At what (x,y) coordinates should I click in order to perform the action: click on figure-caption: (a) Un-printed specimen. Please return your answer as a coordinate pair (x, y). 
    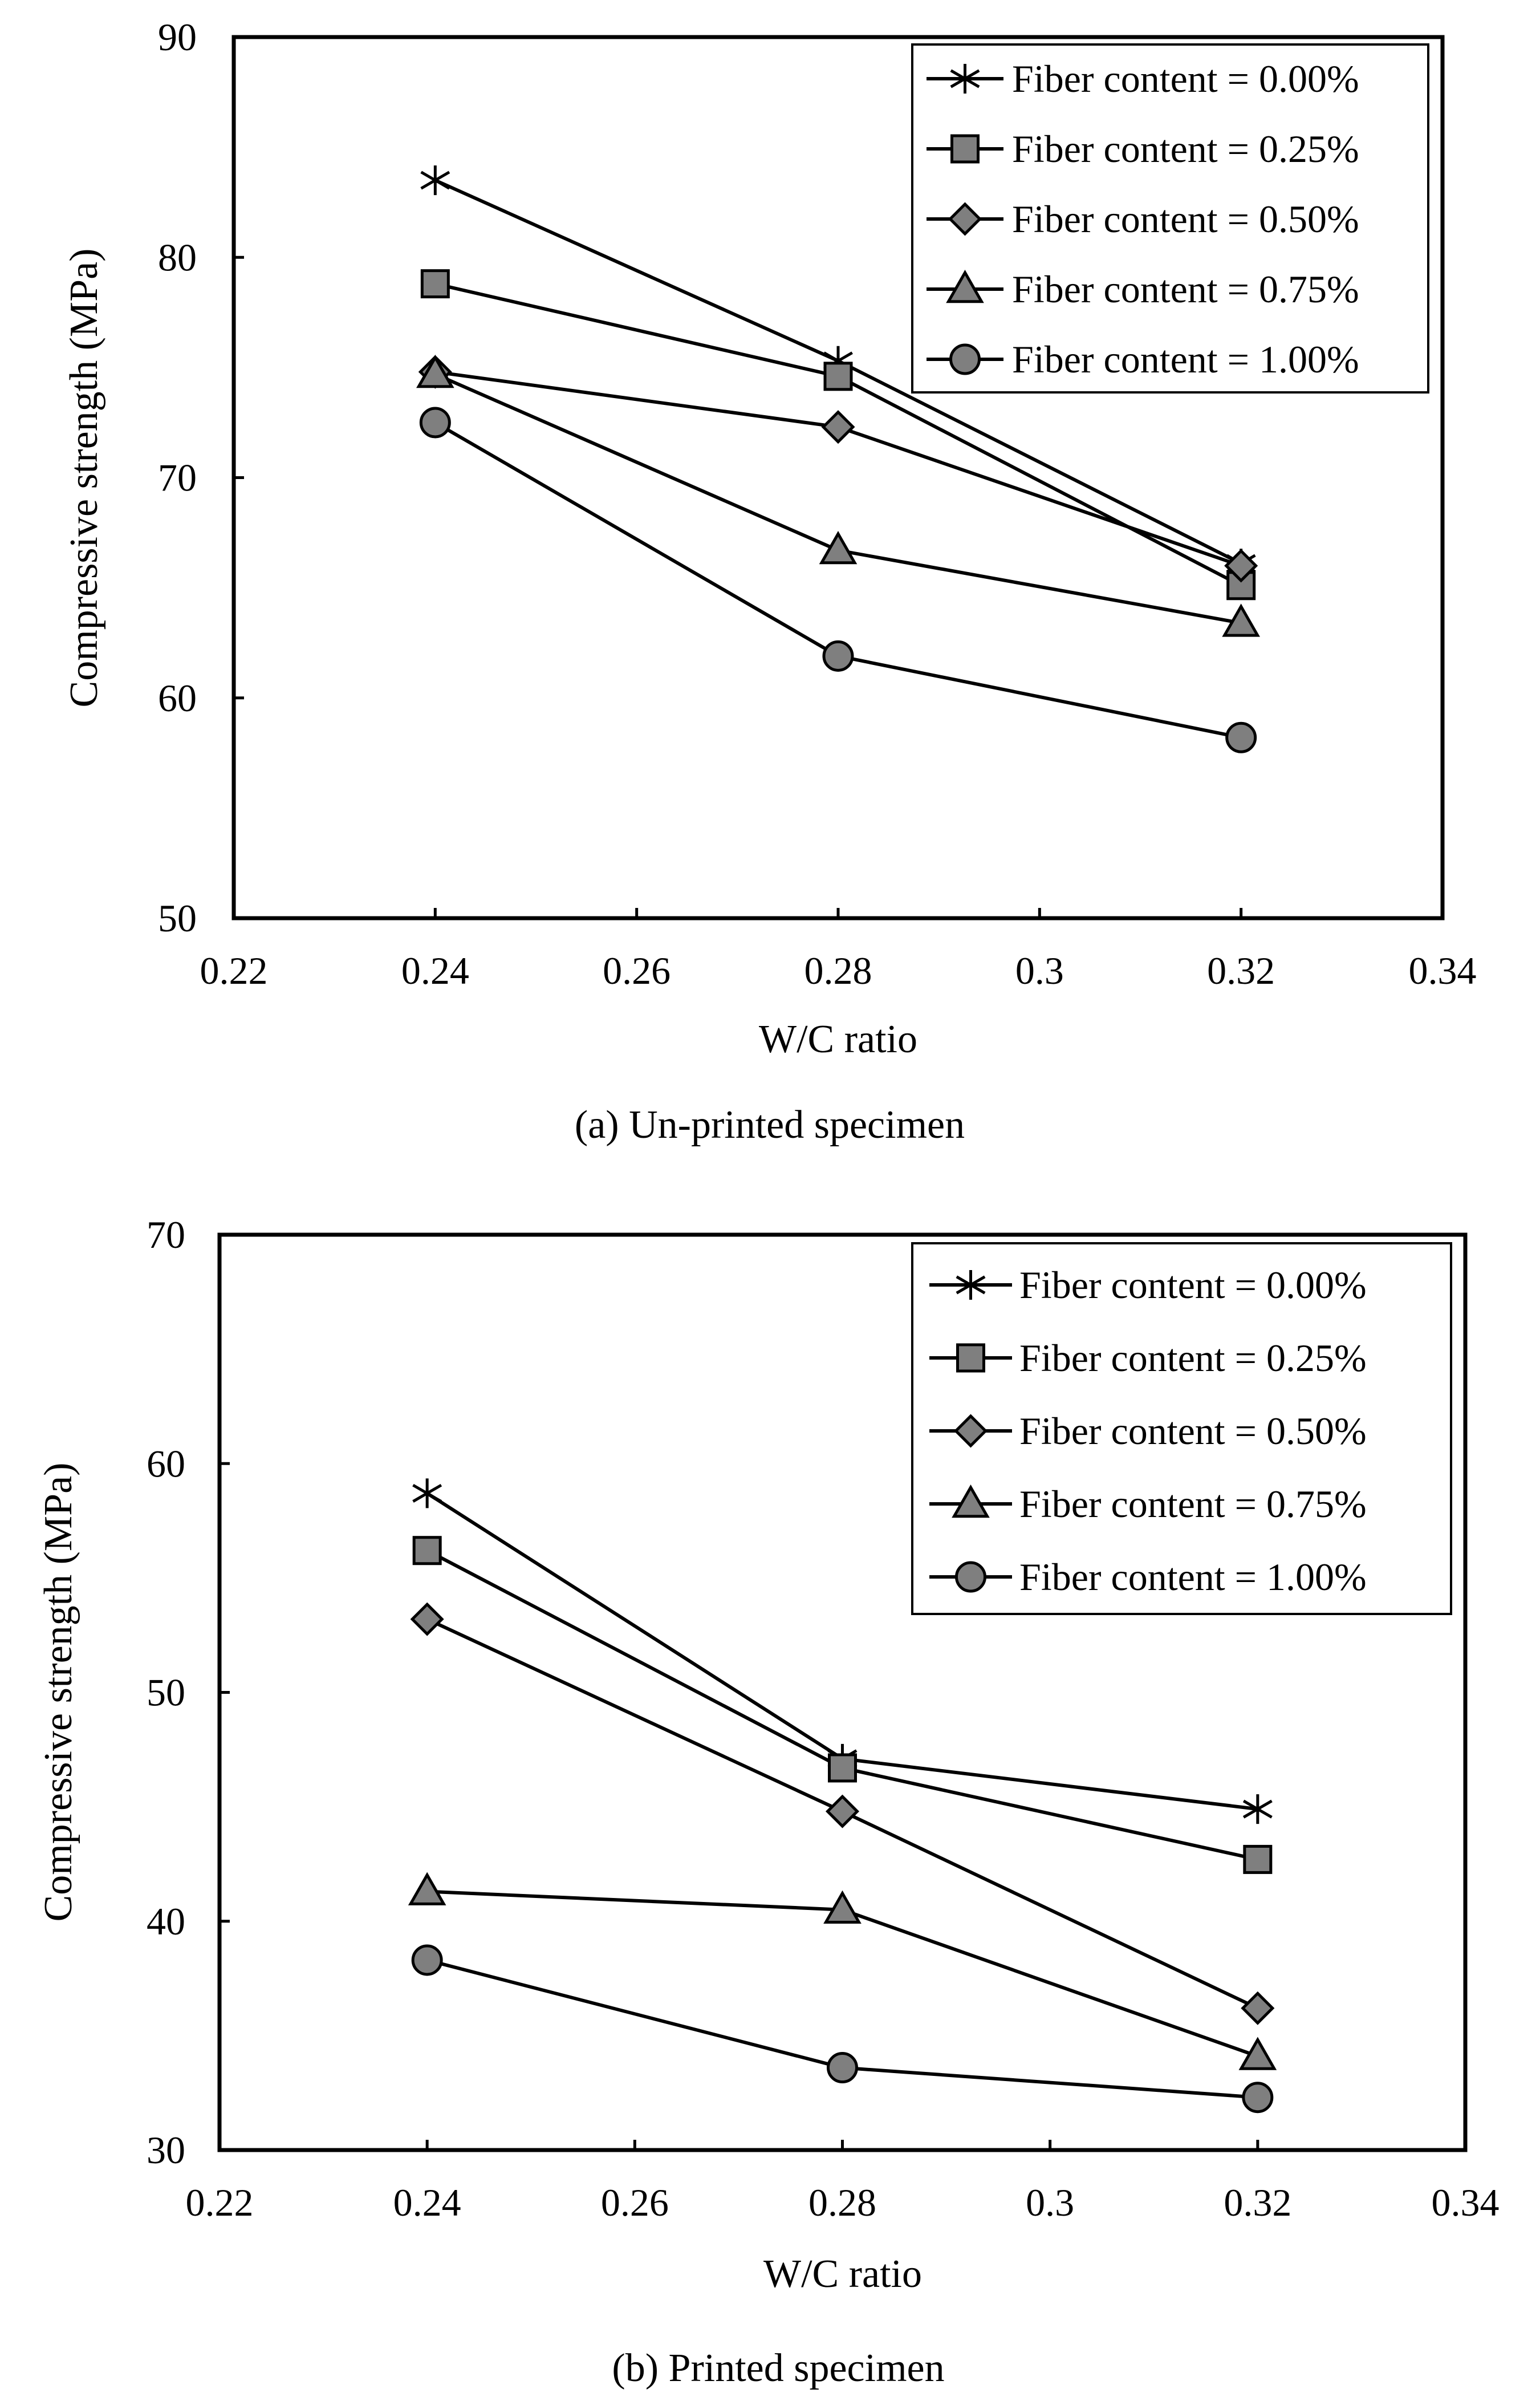
    Looking at the image, I should click on (770, 1125).